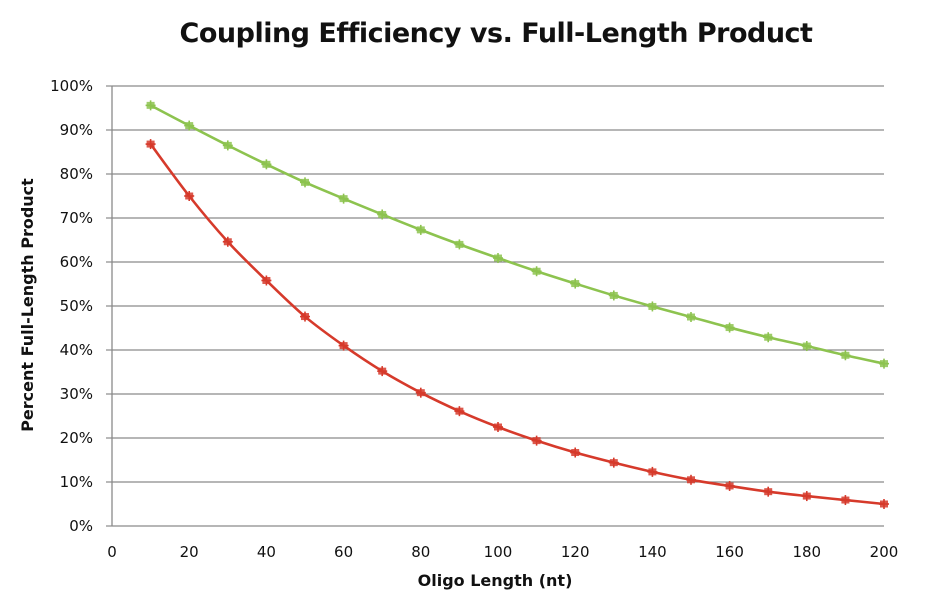  I want to click on x-tick-label: 200, so click(884, 552).